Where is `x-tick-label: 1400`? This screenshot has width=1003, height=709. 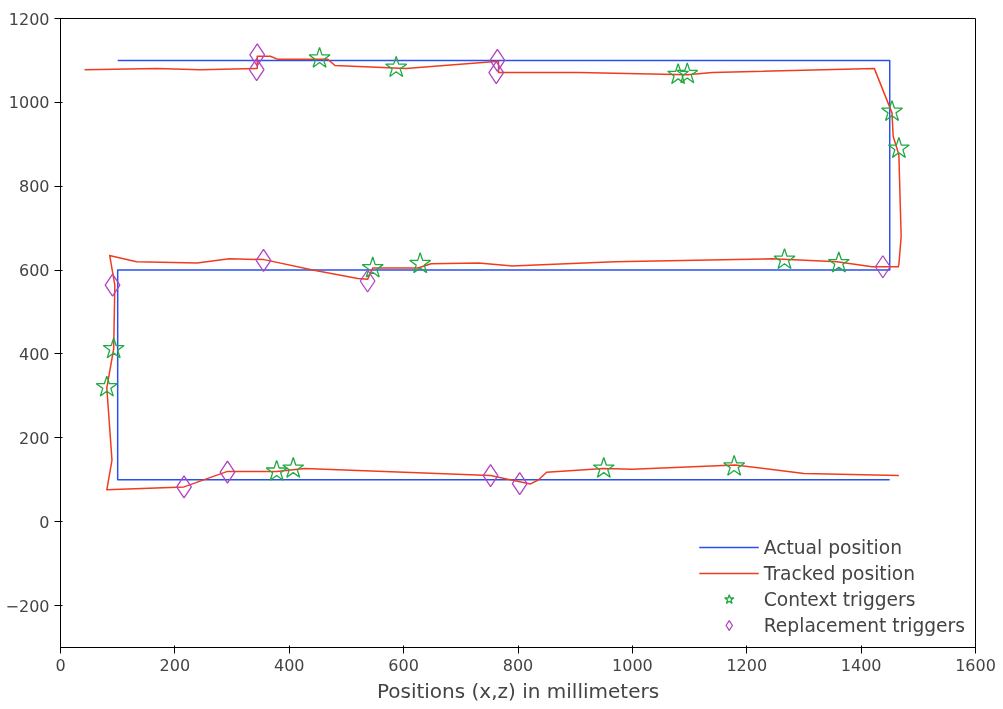 x-tick-label: 1400 is located at coordinates (861, 665).